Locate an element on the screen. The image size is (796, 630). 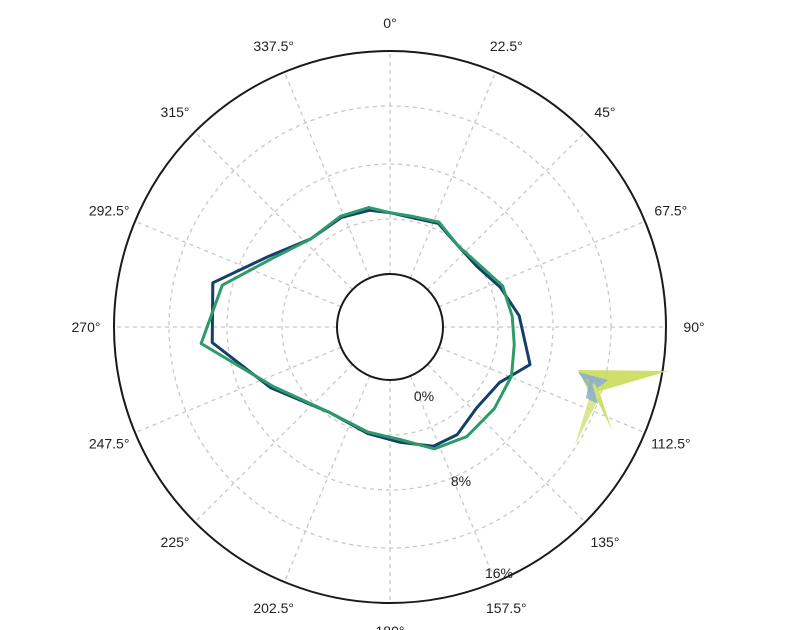
angle-tick-label: 270° is located at coordinates (86, 327).